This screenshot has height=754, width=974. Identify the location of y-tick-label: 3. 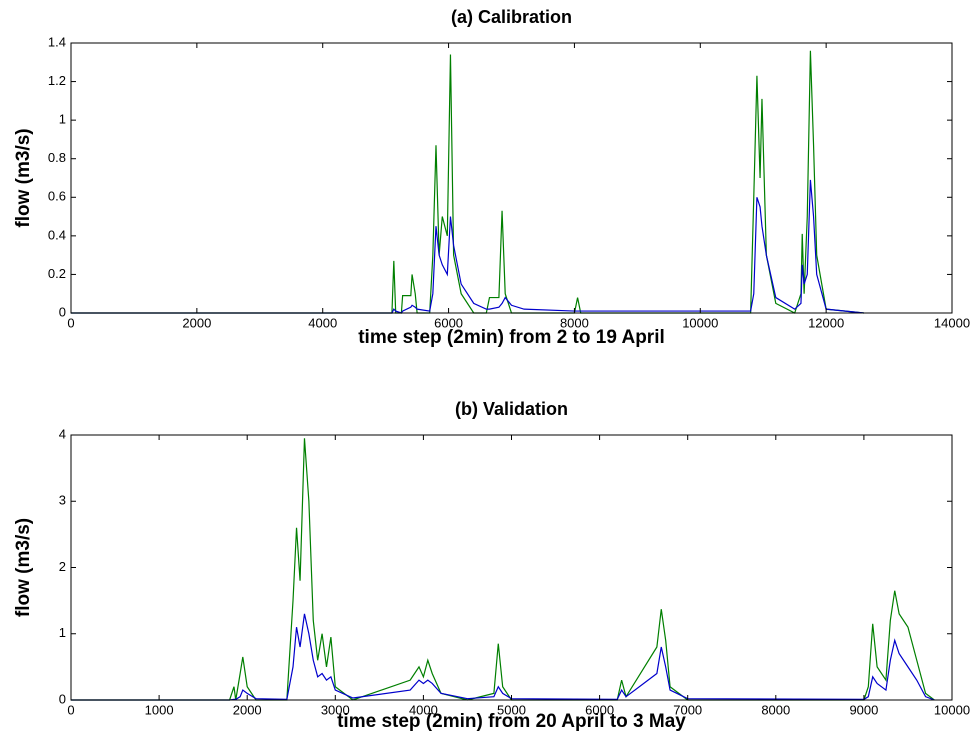
(62, 500).